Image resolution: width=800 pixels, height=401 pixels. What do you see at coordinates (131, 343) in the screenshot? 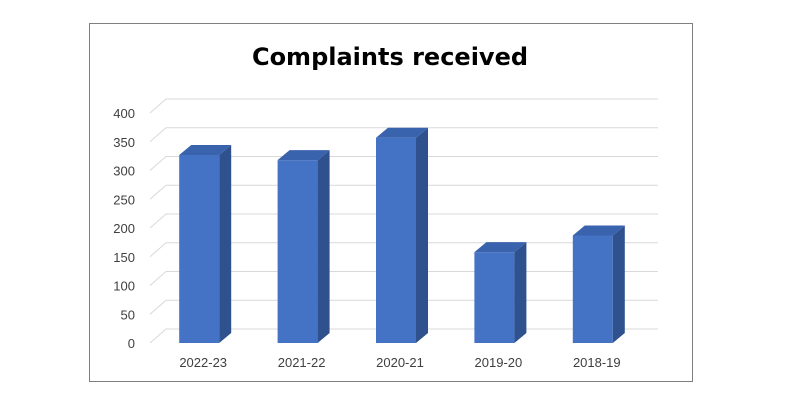
I see `y-tick-label: 0` at bounding box center [131, 343].